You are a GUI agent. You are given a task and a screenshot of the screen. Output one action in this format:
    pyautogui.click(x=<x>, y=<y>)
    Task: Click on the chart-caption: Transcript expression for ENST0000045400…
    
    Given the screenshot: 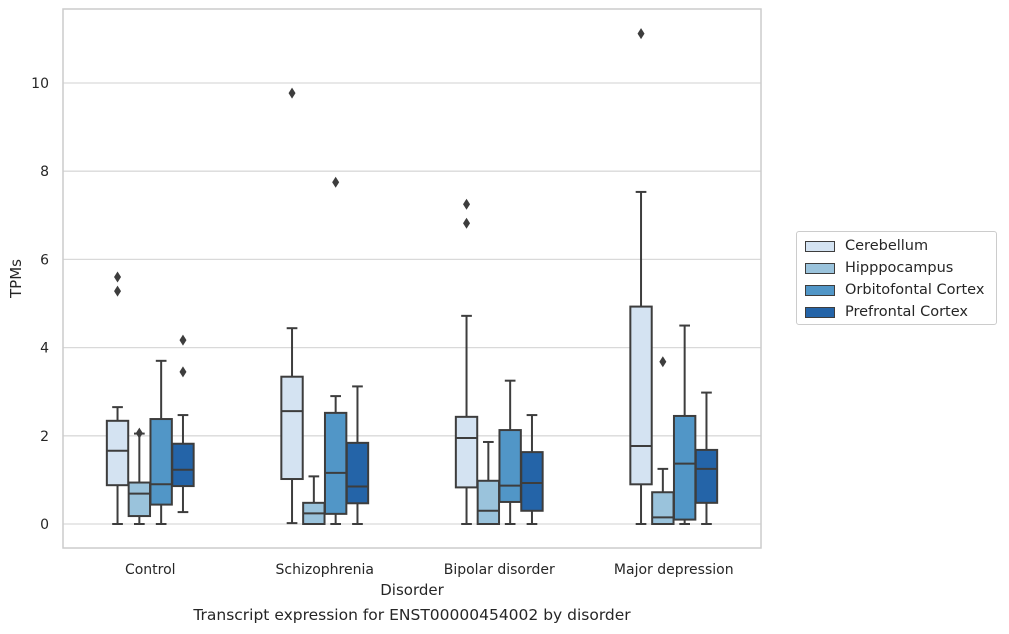 What is the action you would take?
    pyautogui.click(x=412, y=615)
    